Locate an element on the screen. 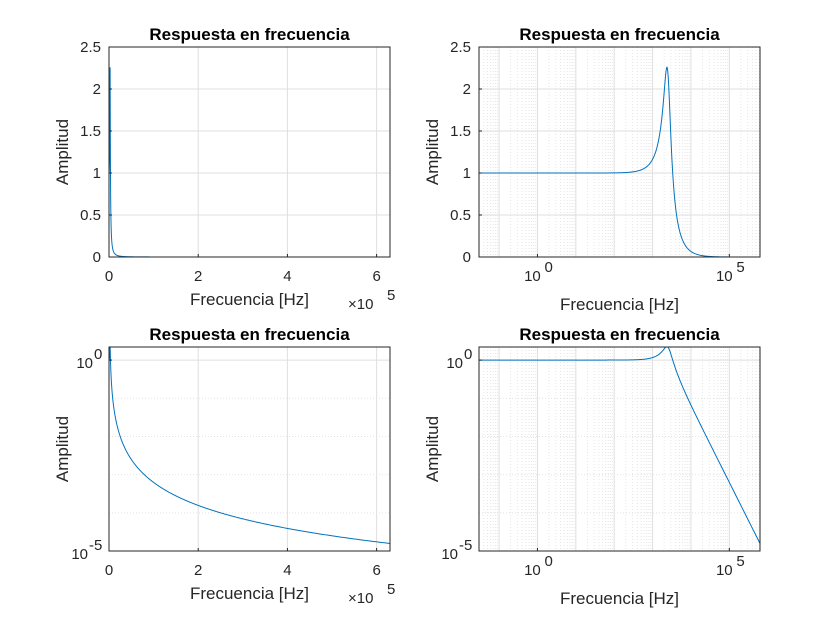  tick-labels: 0 2 4 6 0 0.5 1 1.5 2 2.5 is located at coordinates (230, 162).